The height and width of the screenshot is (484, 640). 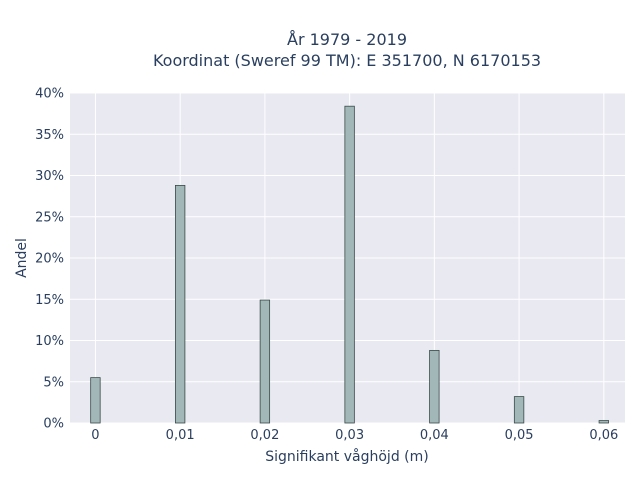 I want to click on x-tick-label: 0,01, so click(x=180, y=435).